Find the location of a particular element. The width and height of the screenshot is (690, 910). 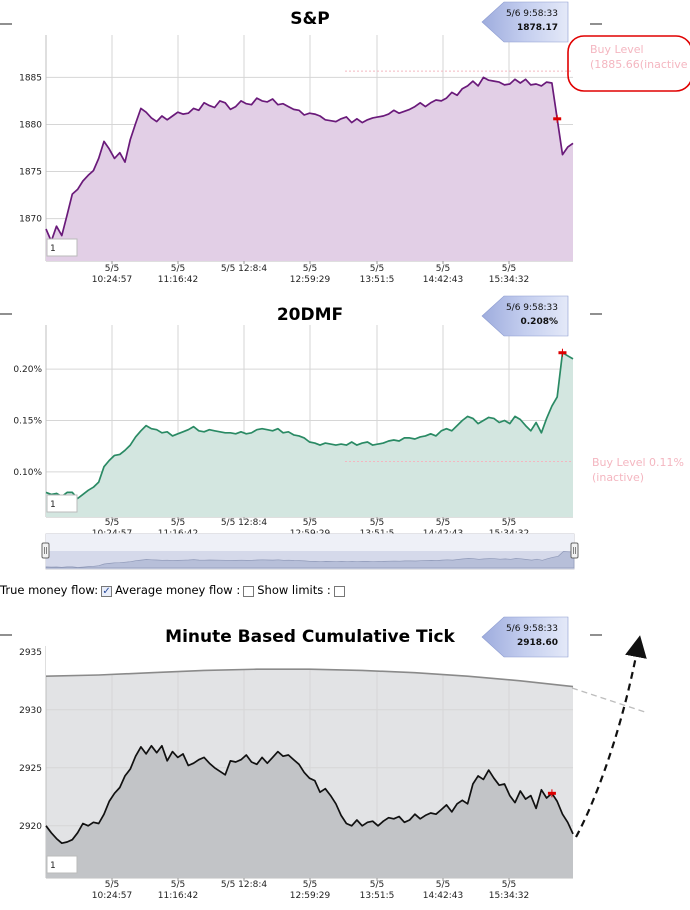

sp-buy-level-status: (1885.66(inactive is located at coordinates (639, 64).